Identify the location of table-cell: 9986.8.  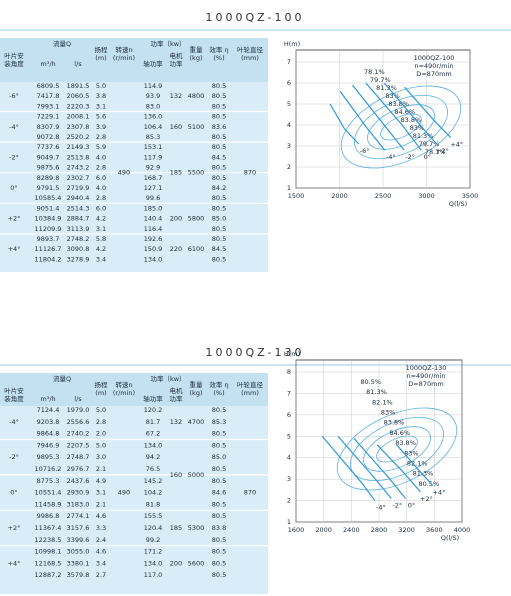
(48, 516).